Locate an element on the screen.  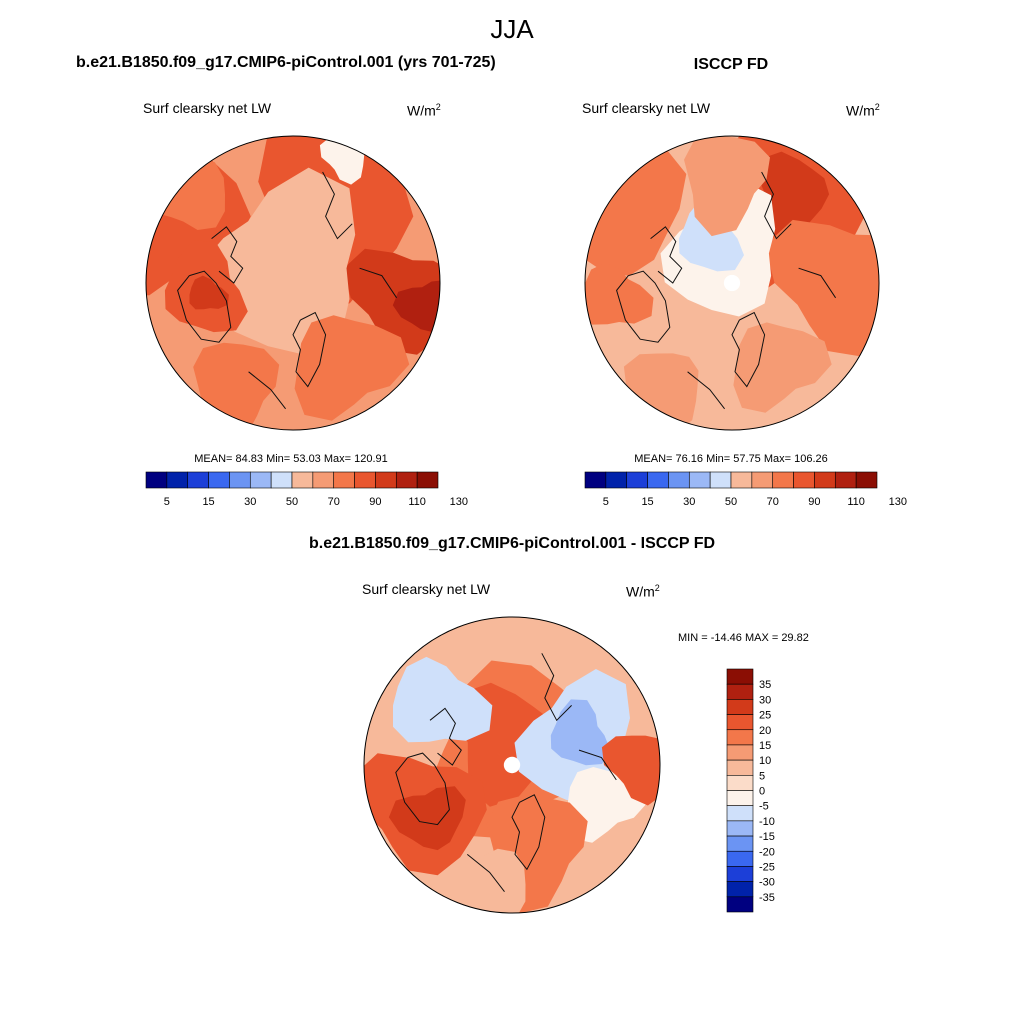
colorbar-tick-label: -5 is located at coordinates (764, 807).